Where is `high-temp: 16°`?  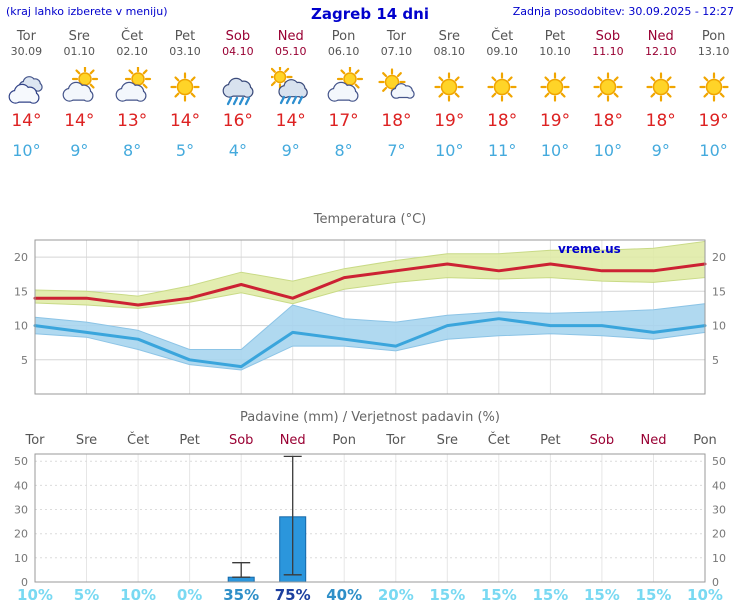
high-temp: 16° is located at coordinates (237, 121).